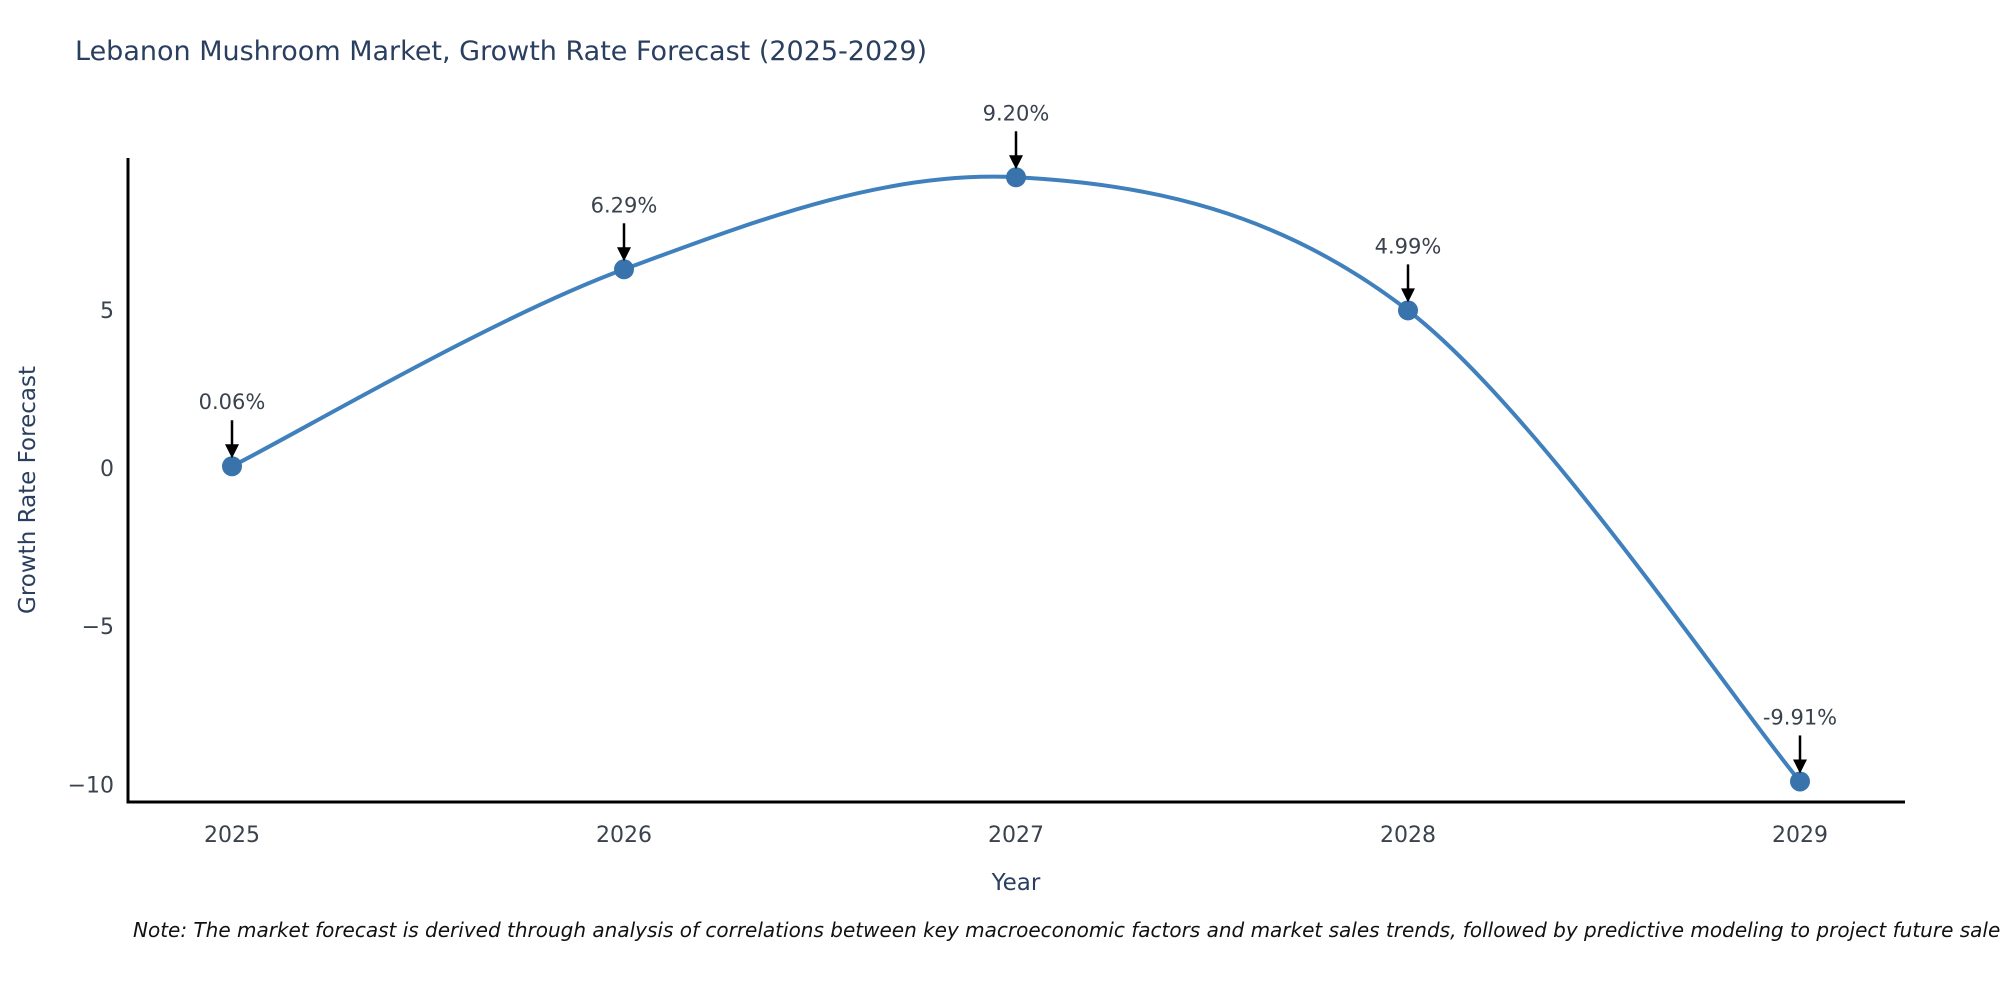 The width and height of the screenshot is (2000, 1000). What do you see at coordinates (1408, 835) in the screenshot?
I see `x-tick-label: 2028` at bounding box center [1408, 835].